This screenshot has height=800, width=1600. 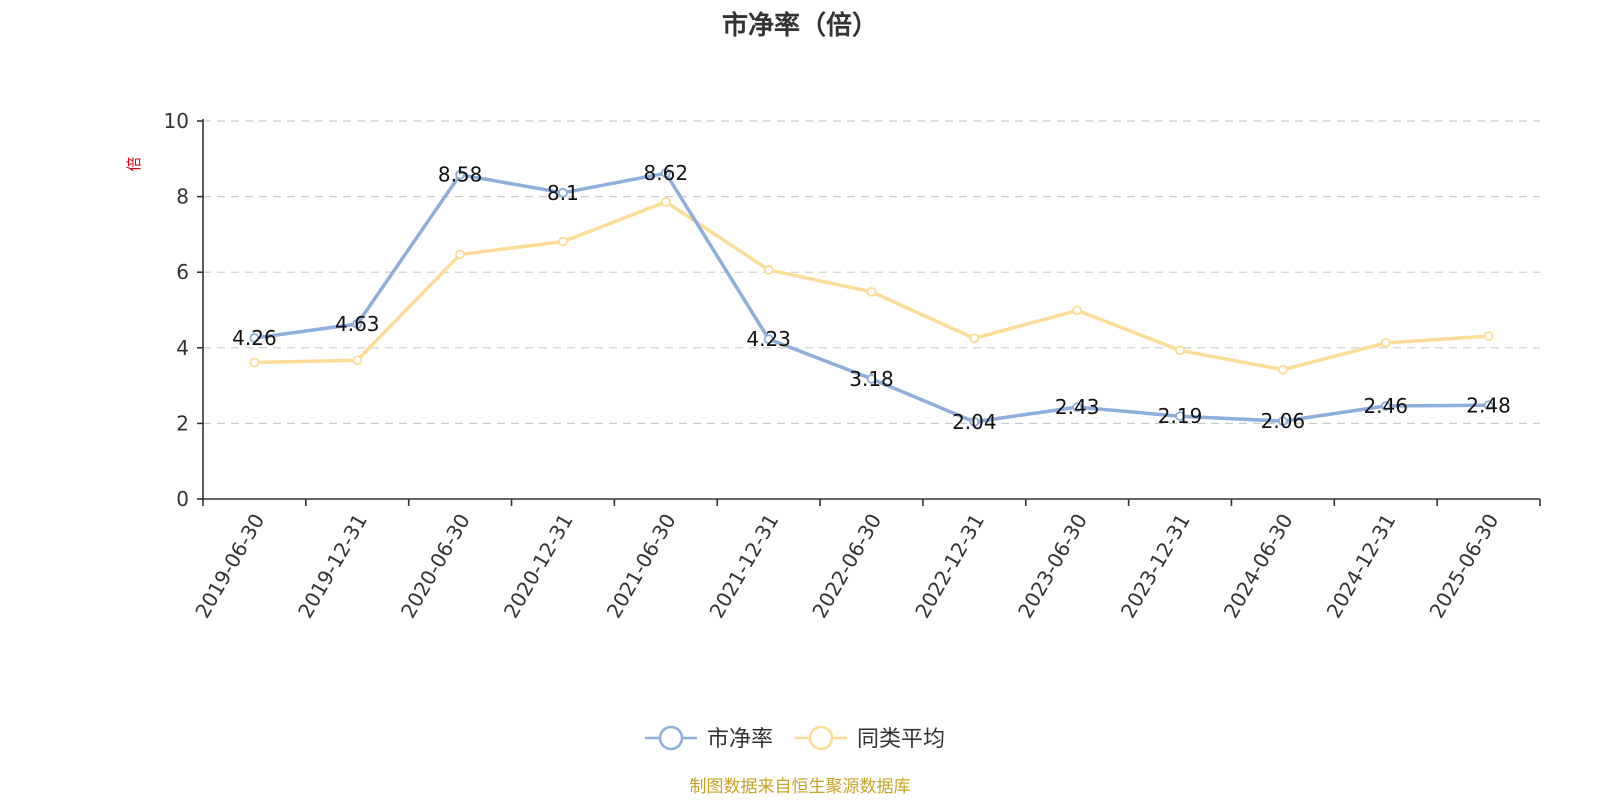 I want to click on x-tick-label: 2022-12-31, so click(x=949, y=566).